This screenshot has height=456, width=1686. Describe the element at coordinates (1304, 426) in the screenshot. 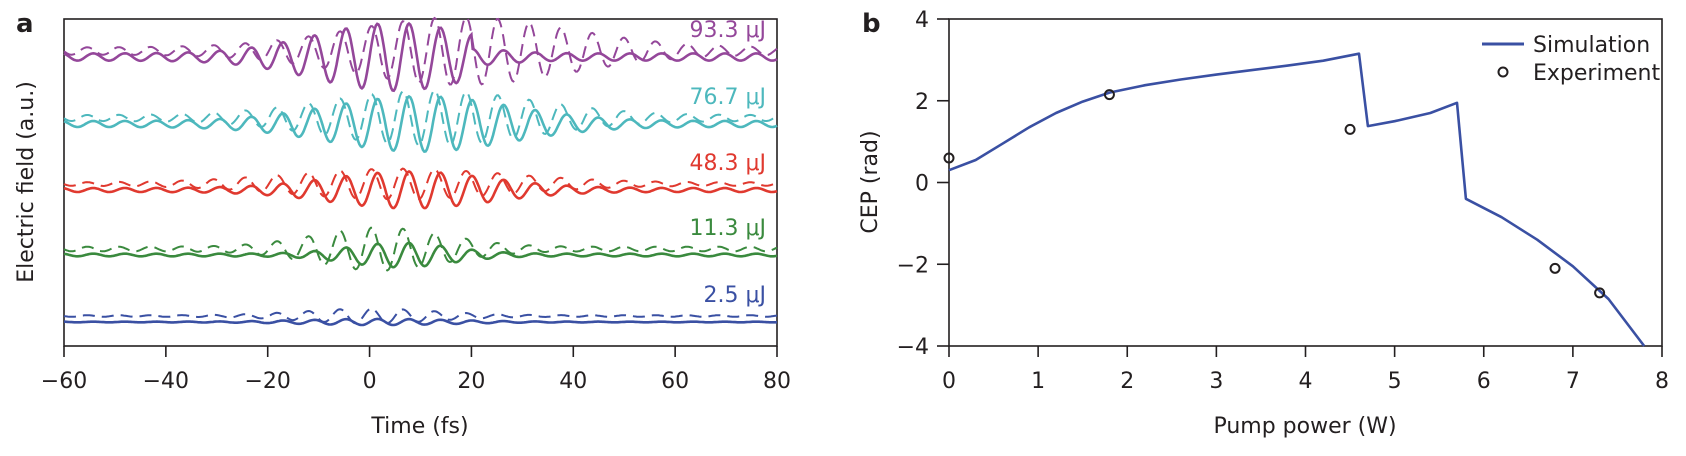

I see `panel-b-x-axis-label: Pump power (W)` at that location.